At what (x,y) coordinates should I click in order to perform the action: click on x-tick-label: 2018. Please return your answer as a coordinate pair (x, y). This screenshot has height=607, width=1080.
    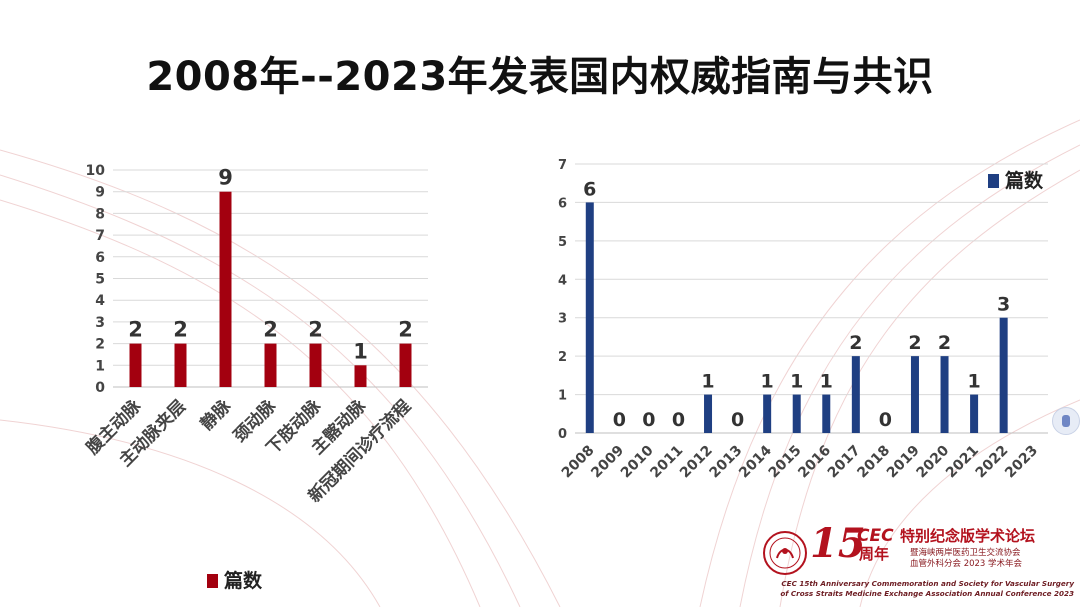
    Looking at the image, I should click on (873, 462).